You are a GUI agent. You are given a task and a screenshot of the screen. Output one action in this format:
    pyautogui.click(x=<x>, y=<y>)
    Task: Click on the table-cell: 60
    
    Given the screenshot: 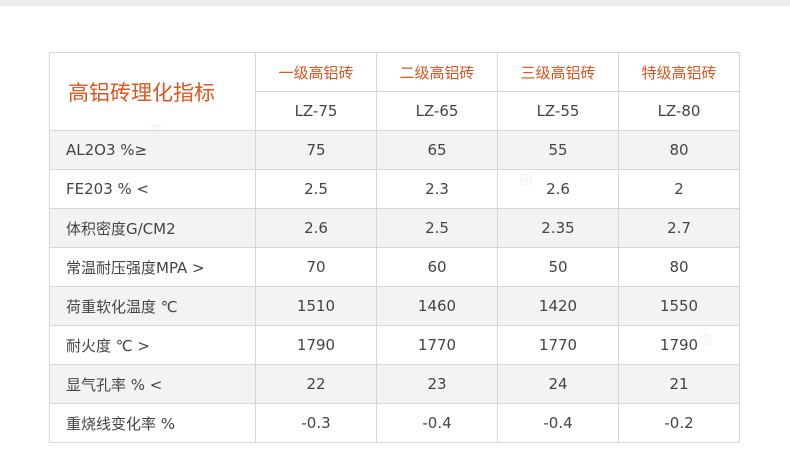 What is the action you would take?
    pyautogui.click(x=437, y=267)
    